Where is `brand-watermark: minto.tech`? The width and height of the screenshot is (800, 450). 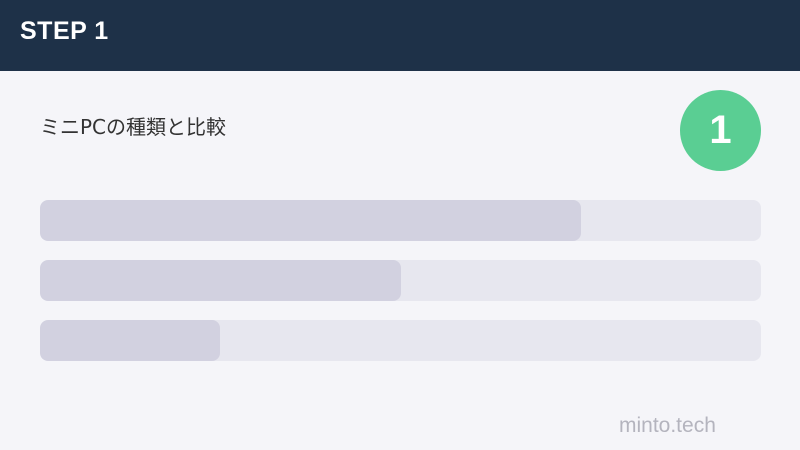 brand-watermark: minto.tech is located at coordinates (667, 425).